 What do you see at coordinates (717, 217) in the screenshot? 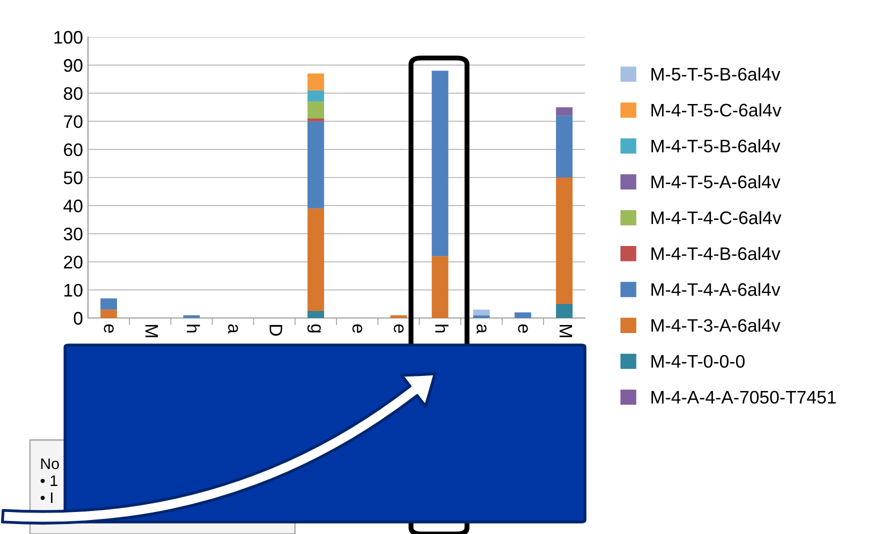
I see `legend-label: M-4-T-4-C-6al4v` at bounding box center [717, 217].